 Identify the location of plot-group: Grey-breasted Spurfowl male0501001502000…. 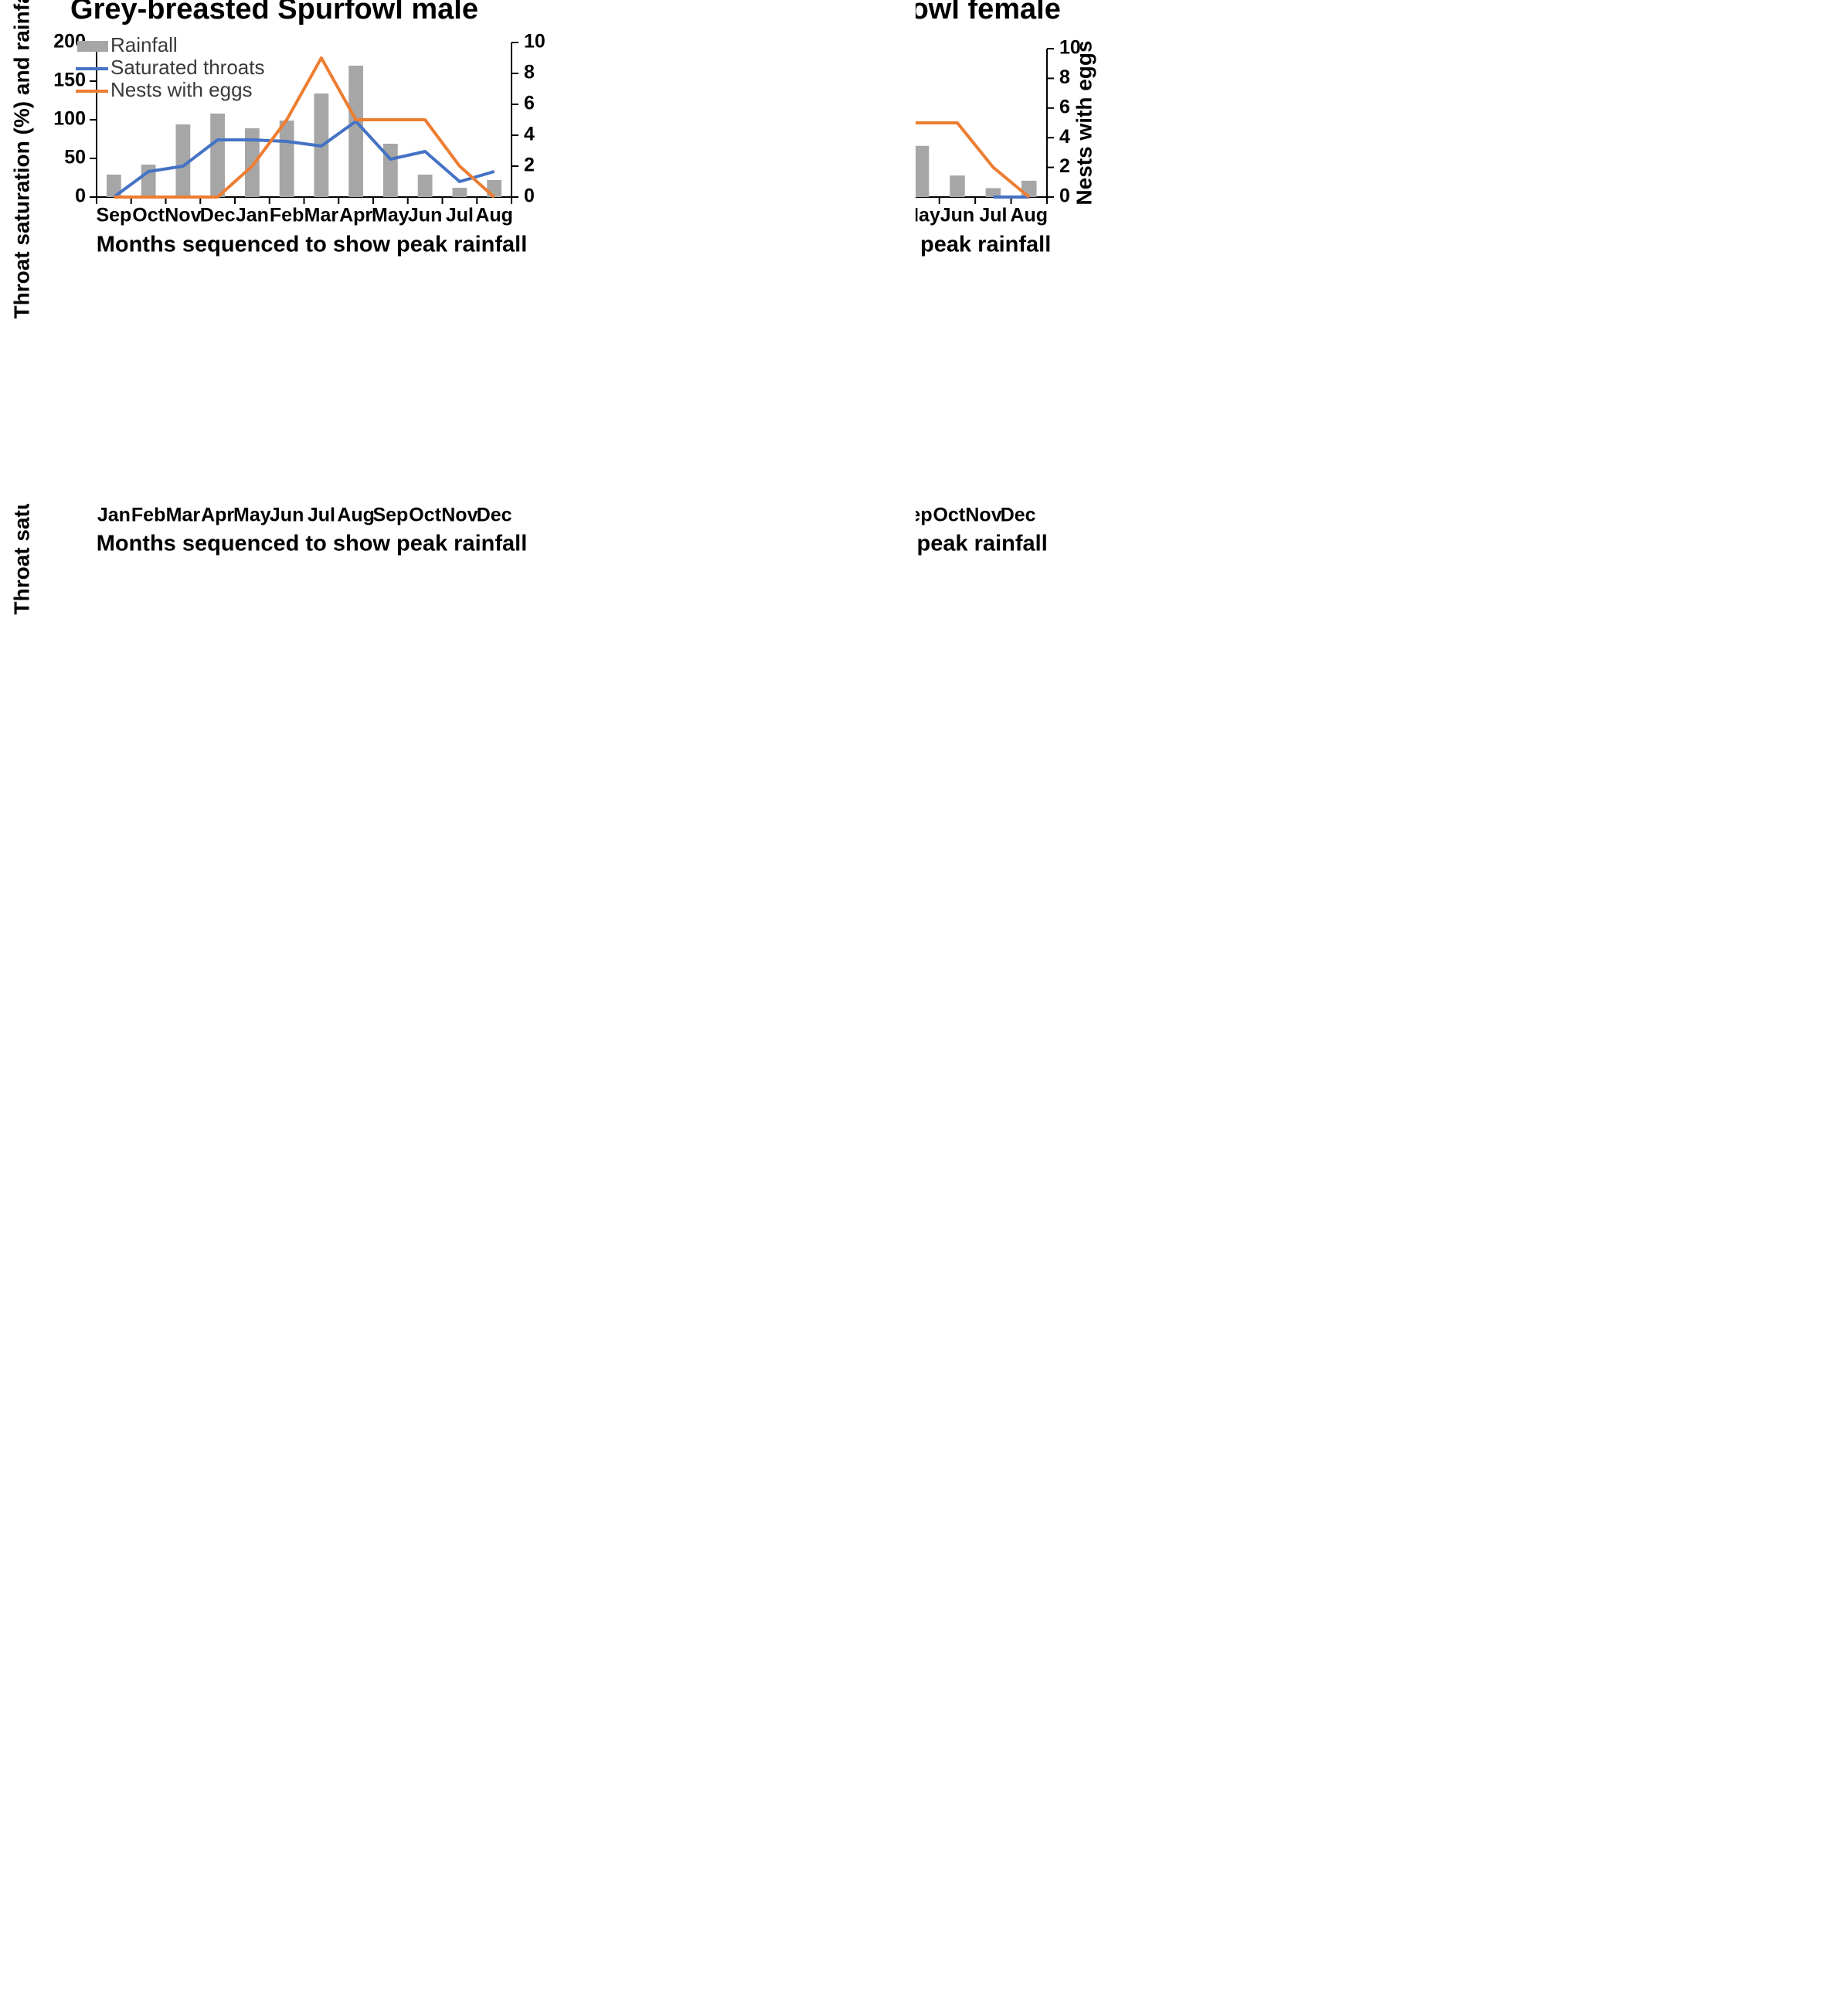
(277, 159).